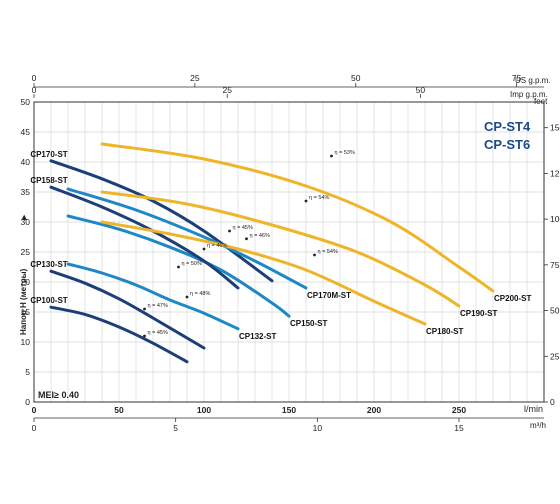  I want to click on y-tick-label: 20, so click(26, 282).